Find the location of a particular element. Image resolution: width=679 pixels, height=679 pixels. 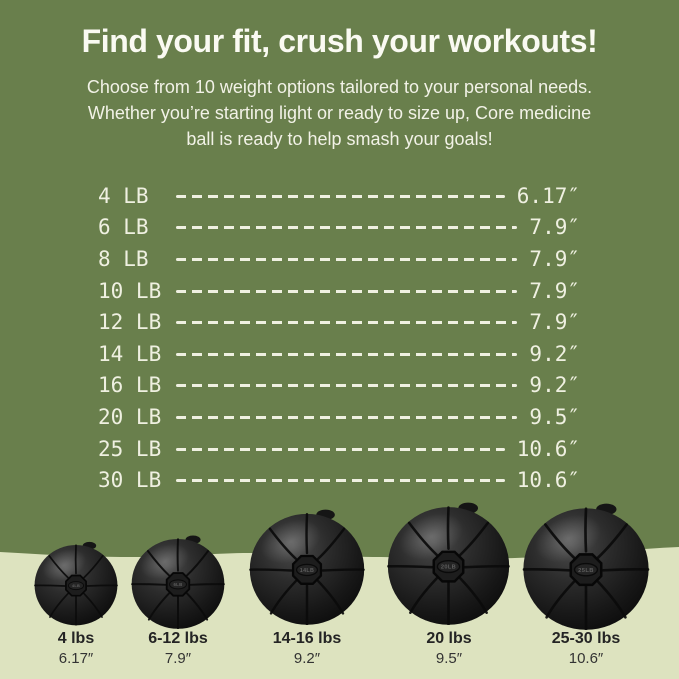

size-row: 25 LB 10.6″ is located at coordinates (339, 449).